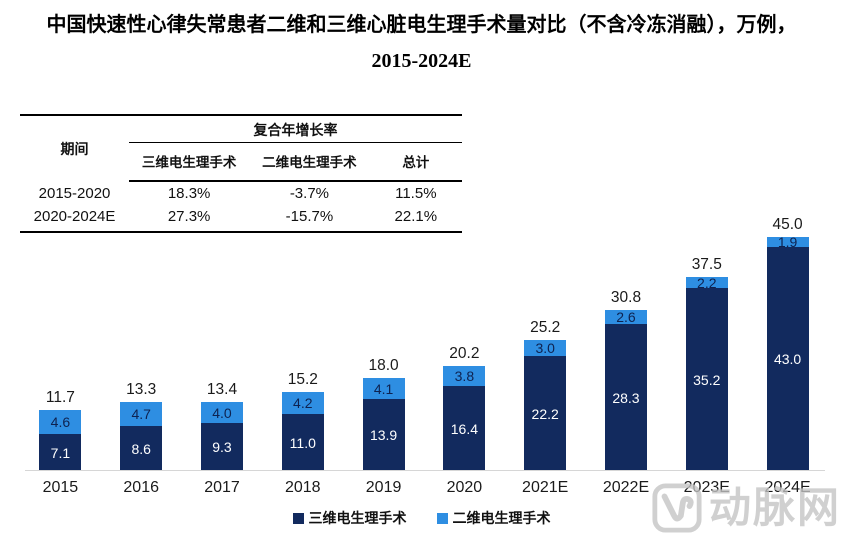 The image size is (843, 536). Describe the element at coordinates (626, 487) in the screenshot. I see `x-axis-label: 2022E` at that location.